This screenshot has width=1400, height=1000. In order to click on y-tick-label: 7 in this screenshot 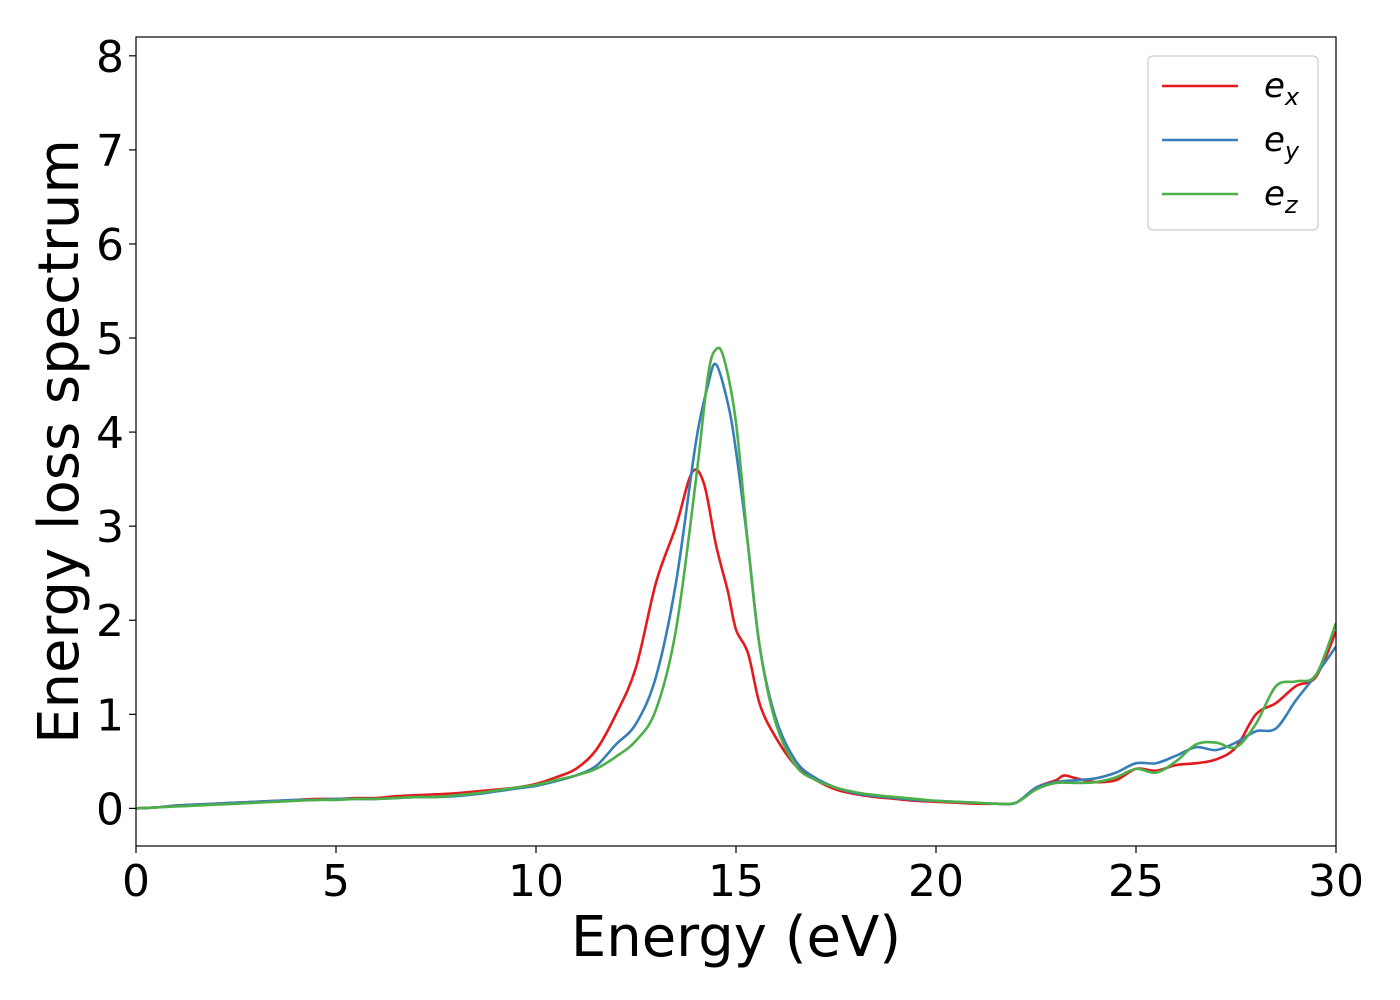, I will do `click(110, 151)`.